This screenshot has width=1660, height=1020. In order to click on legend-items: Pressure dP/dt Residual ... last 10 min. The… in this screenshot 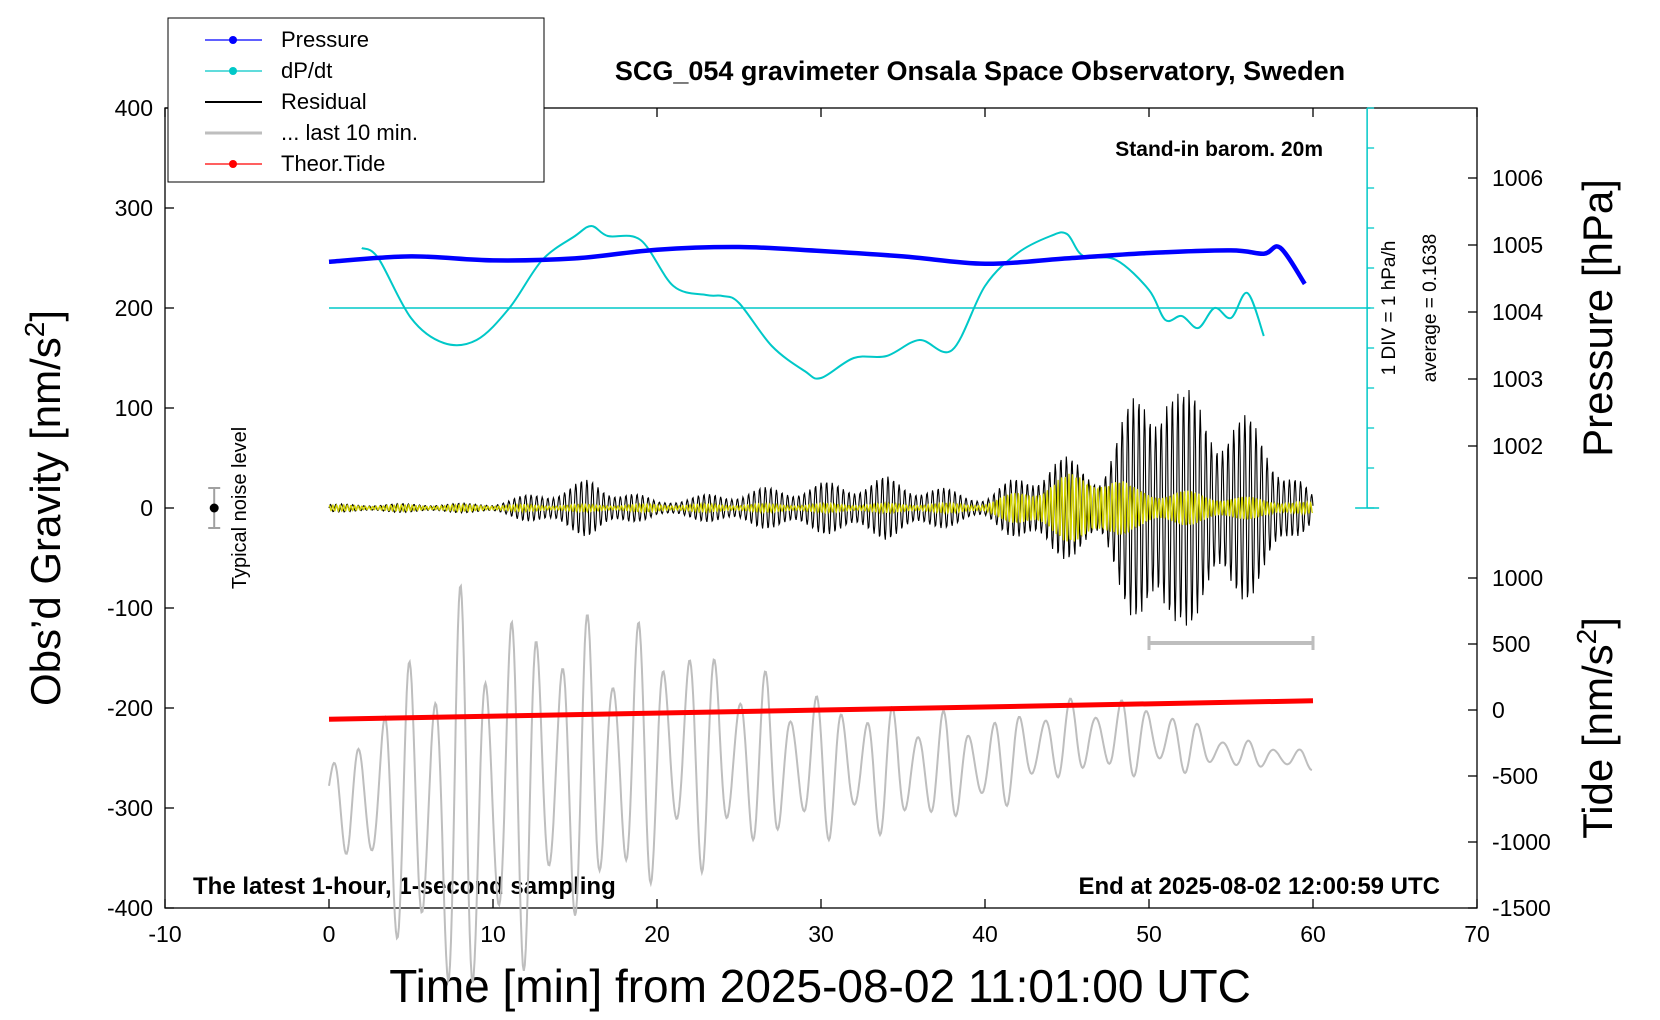, I will do `click(311, 101)`.